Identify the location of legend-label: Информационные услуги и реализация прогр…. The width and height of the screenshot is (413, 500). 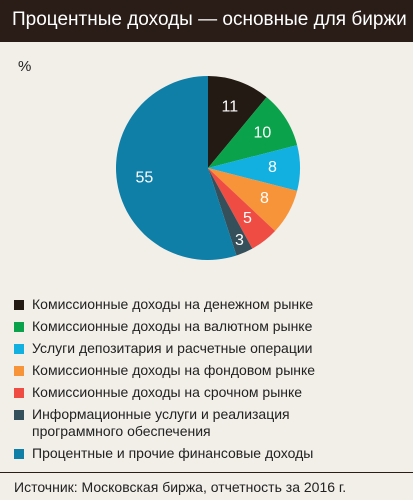
(161, 422).